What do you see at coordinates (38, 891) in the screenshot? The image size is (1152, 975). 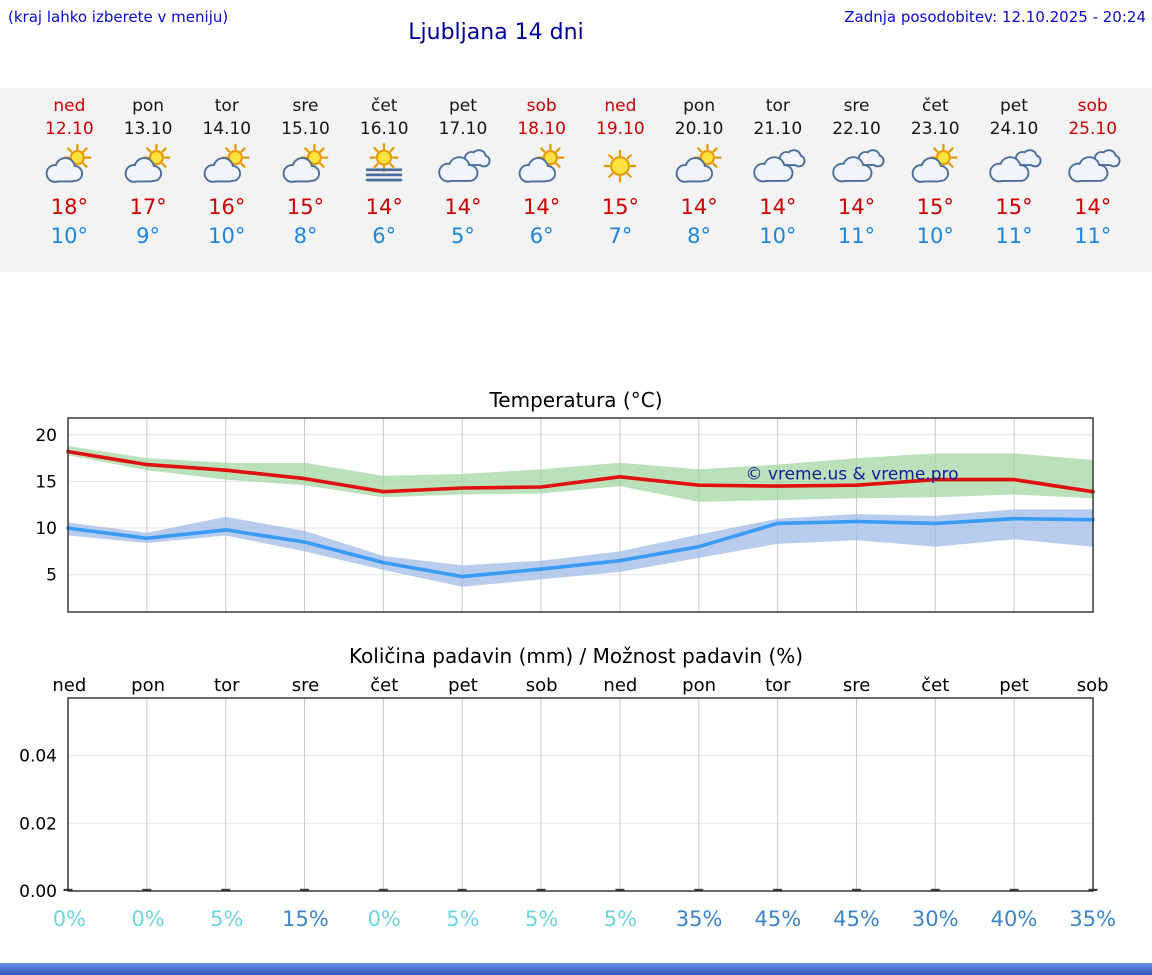 I see `svg-text: 0.00` at bounding box center [38, 891].